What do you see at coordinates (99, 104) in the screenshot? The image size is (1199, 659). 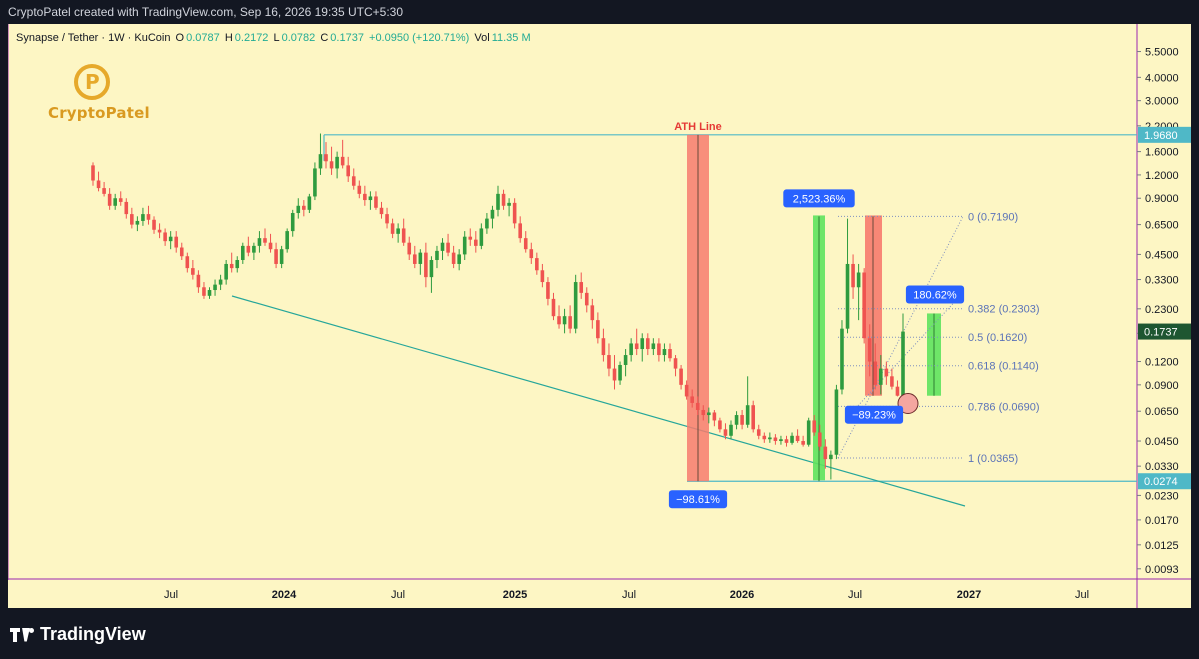 I see `watermark-logo: CryptoPatel` at bounding box center [99, 104].